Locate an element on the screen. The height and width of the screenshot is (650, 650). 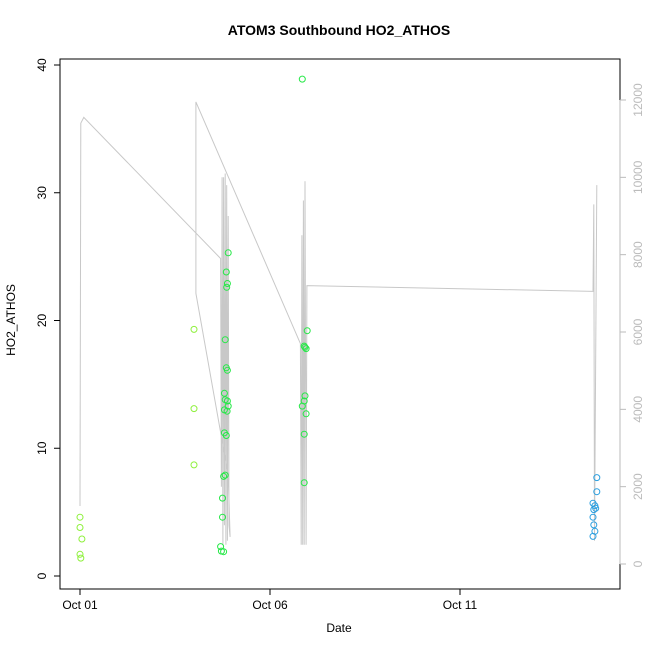
y2-tick-label: 6000 is located at coordinates (638, 331).